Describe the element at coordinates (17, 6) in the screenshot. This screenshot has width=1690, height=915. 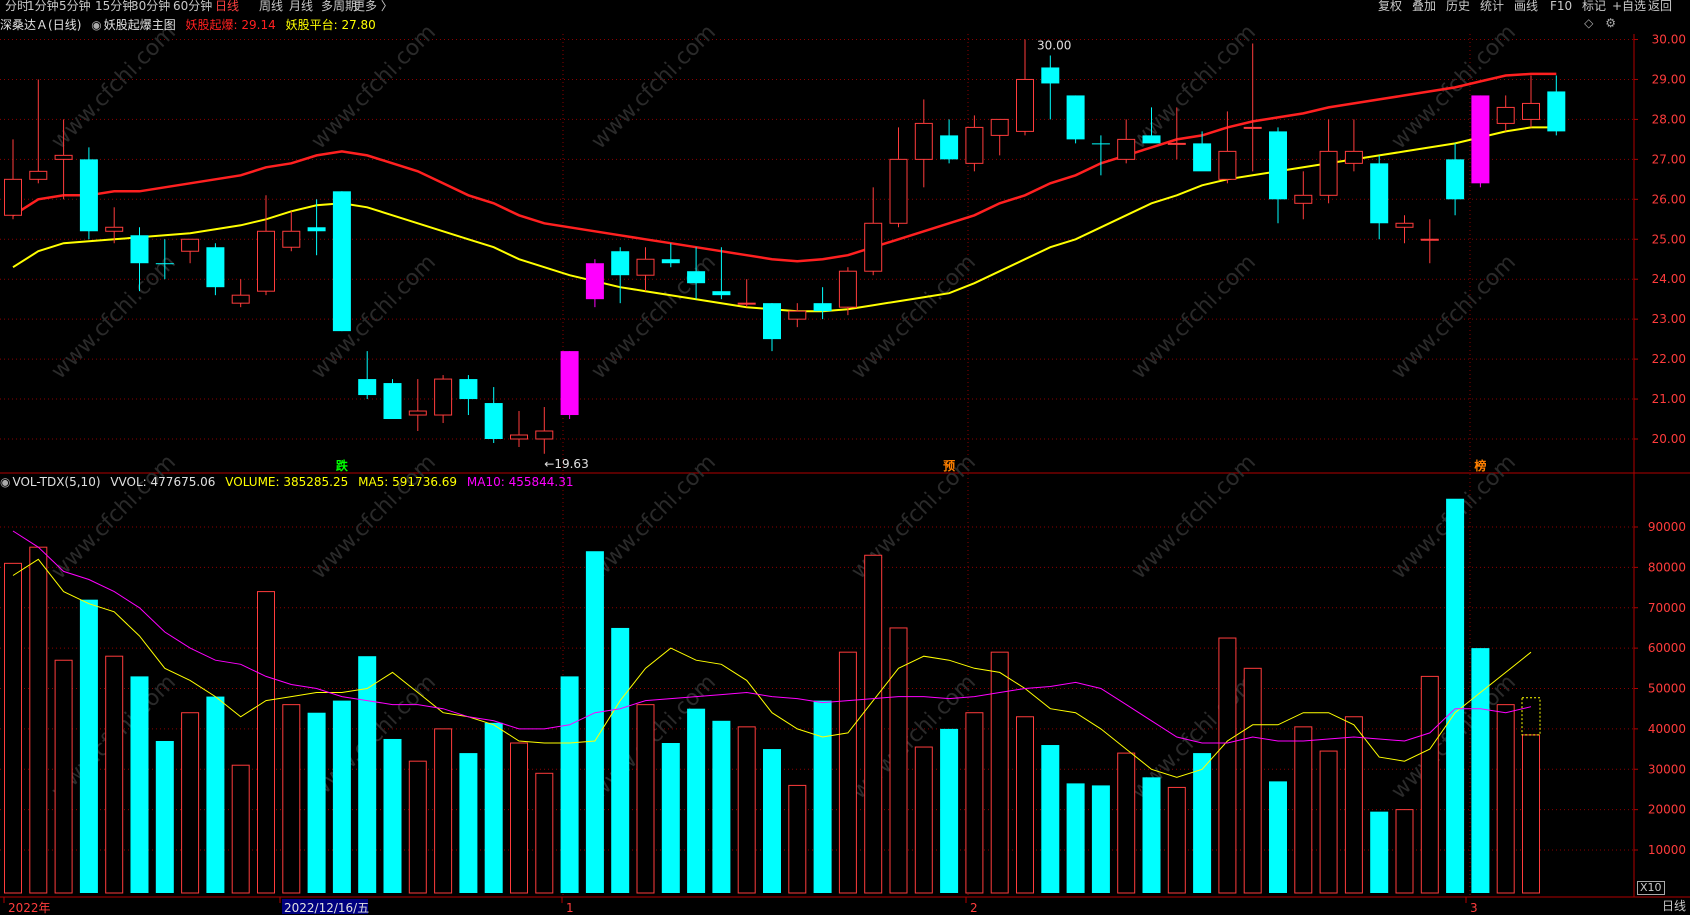
I see `toolbar-item: 分时` at that location.